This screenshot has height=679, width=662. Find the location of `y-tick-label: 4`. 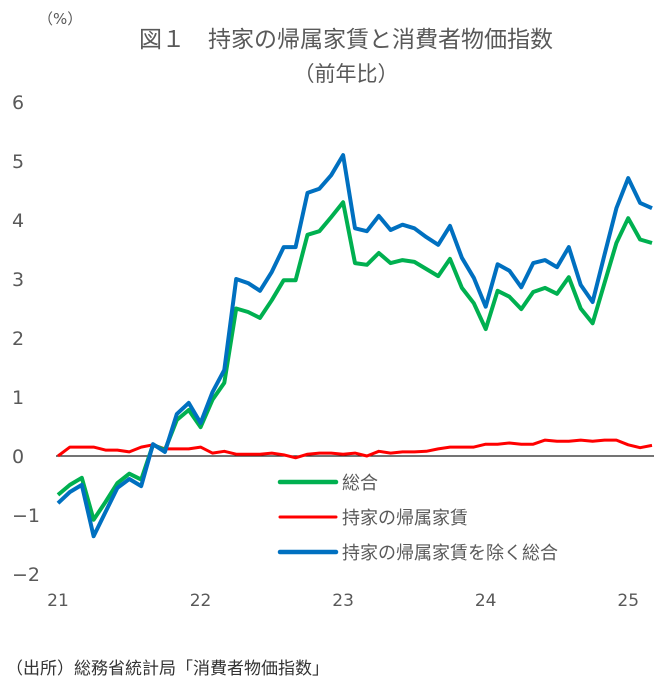

y-tick-label: 4 is located at coordinates (18, 221).